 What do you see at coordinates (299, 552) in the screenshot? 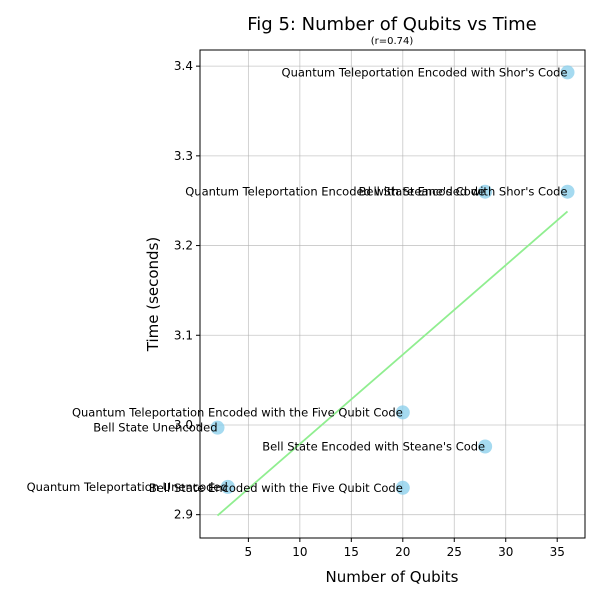
I see `x-tick-label: 10` at bounding box center [299, 552].